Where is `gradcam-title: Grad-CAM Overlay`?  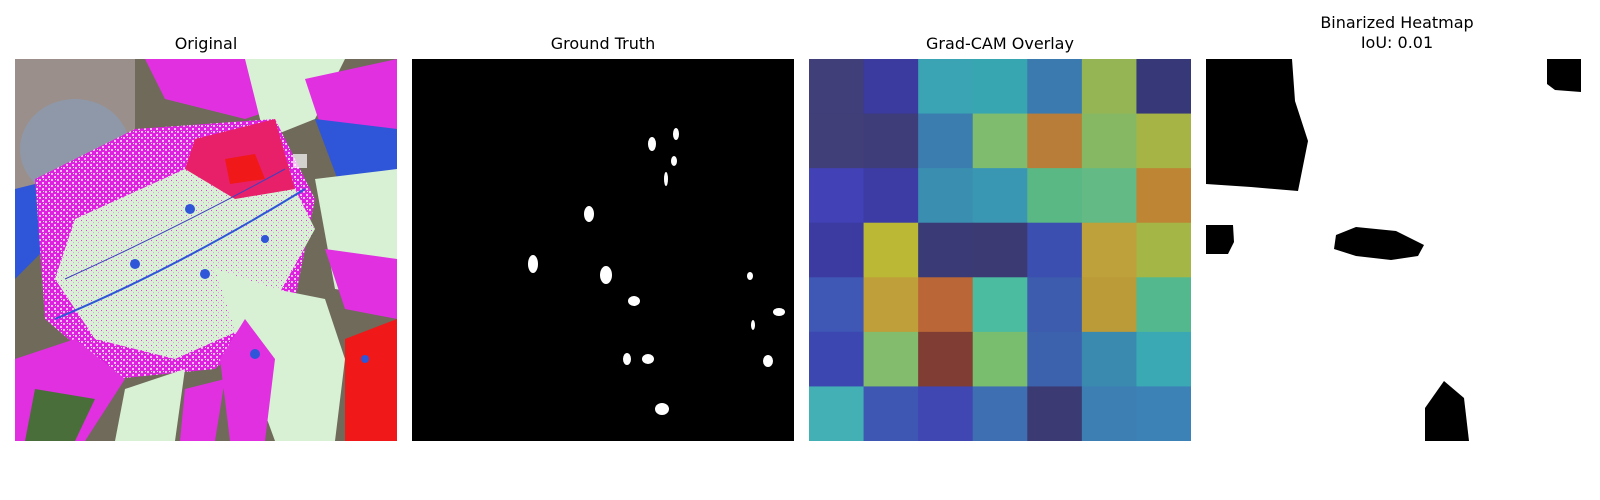 gradcam-title: Grad-CAM Overlay is located at coordinates (1000, 43).